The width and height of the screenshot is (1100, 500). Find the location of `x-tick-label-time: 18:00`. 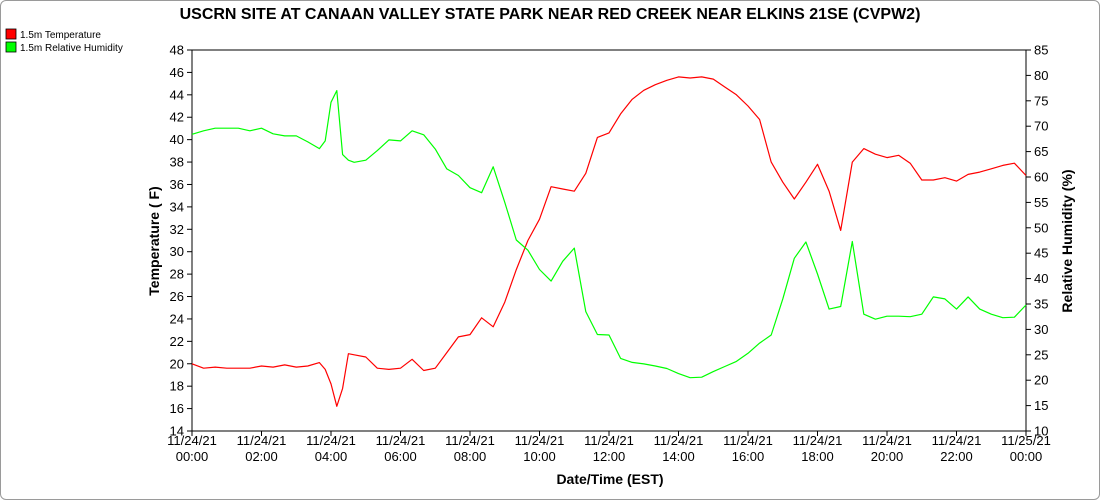

x-tick-label-time: 18:00 is located at coordinates (817, 456).